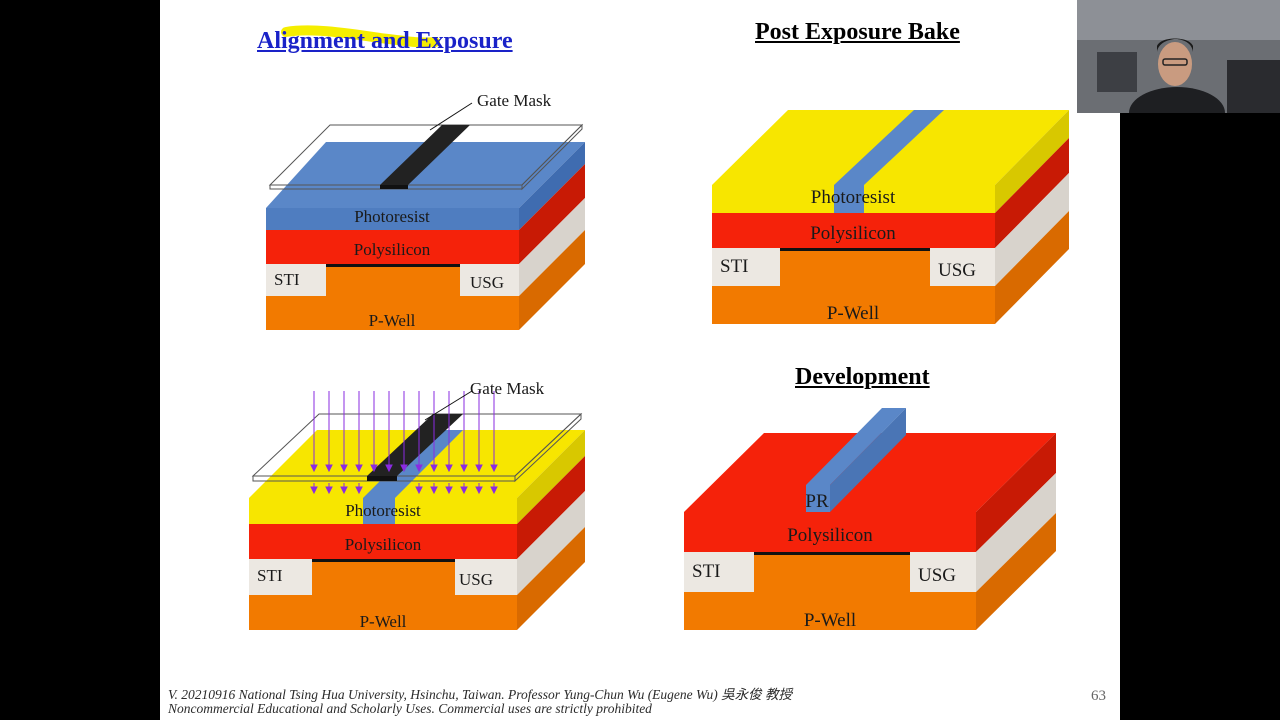  I want to click on label-pr: PR, so click(817, 501).